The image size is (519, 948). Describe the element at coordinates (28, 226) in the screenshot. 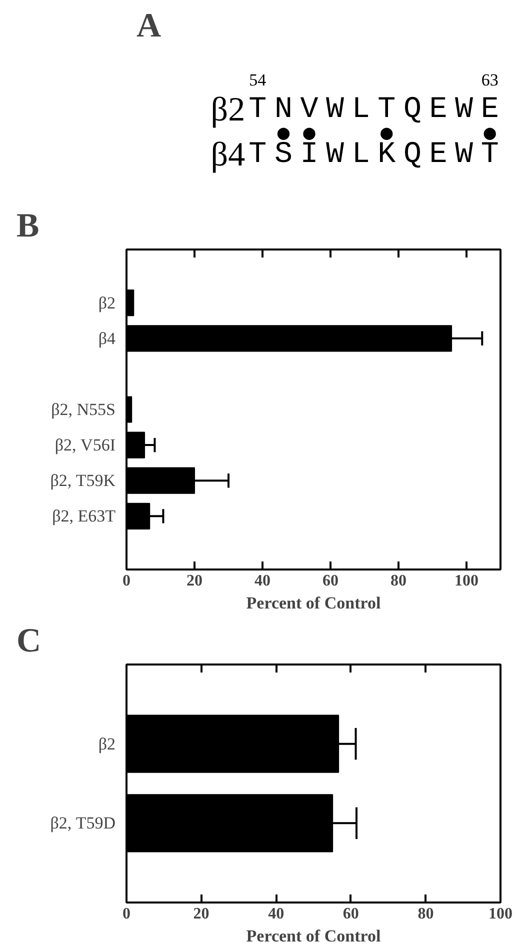

I see `chart-title: B` at that location.